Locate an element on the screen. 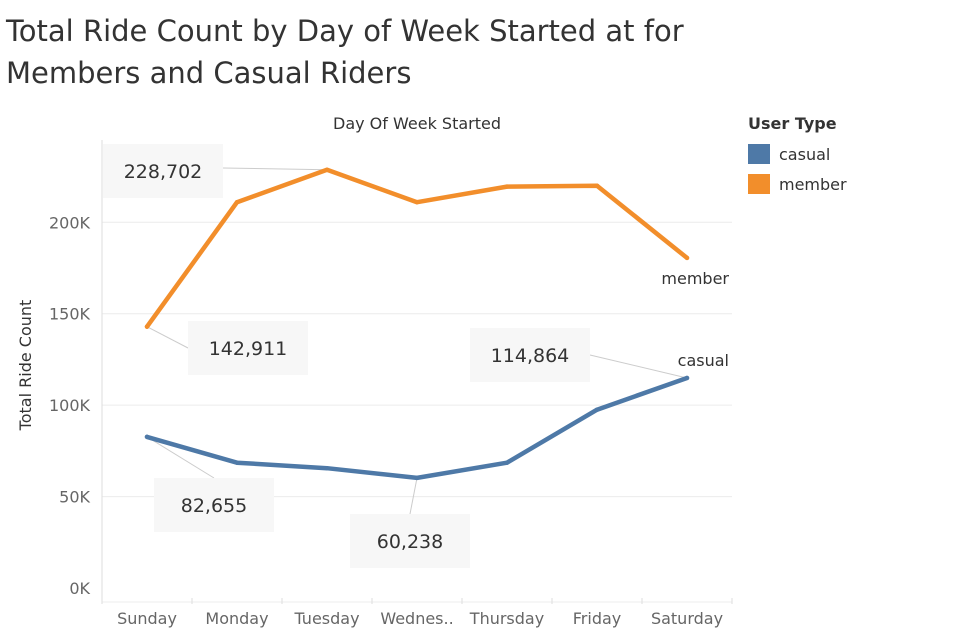 This screenshot has width=957, height=630. x-tick-label: Saturday is located at coordinates (687, 618).